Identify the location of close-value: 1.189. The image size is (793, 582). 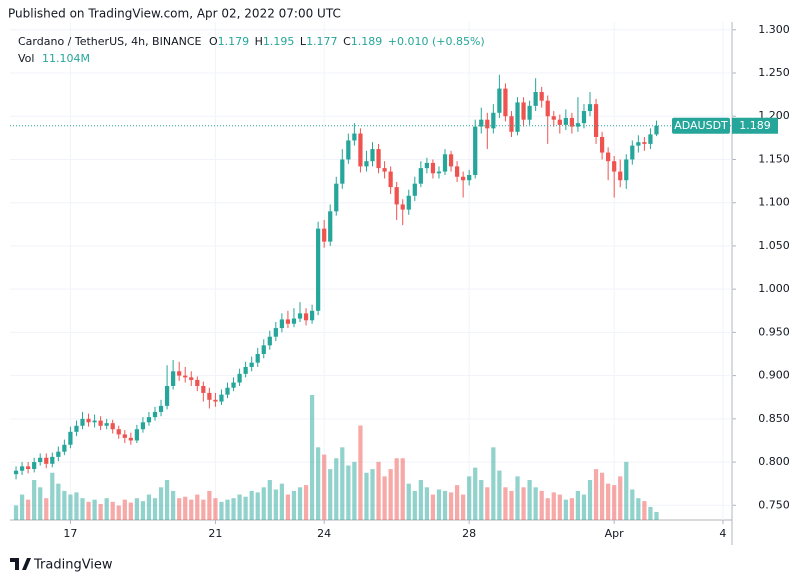
(367, 41).